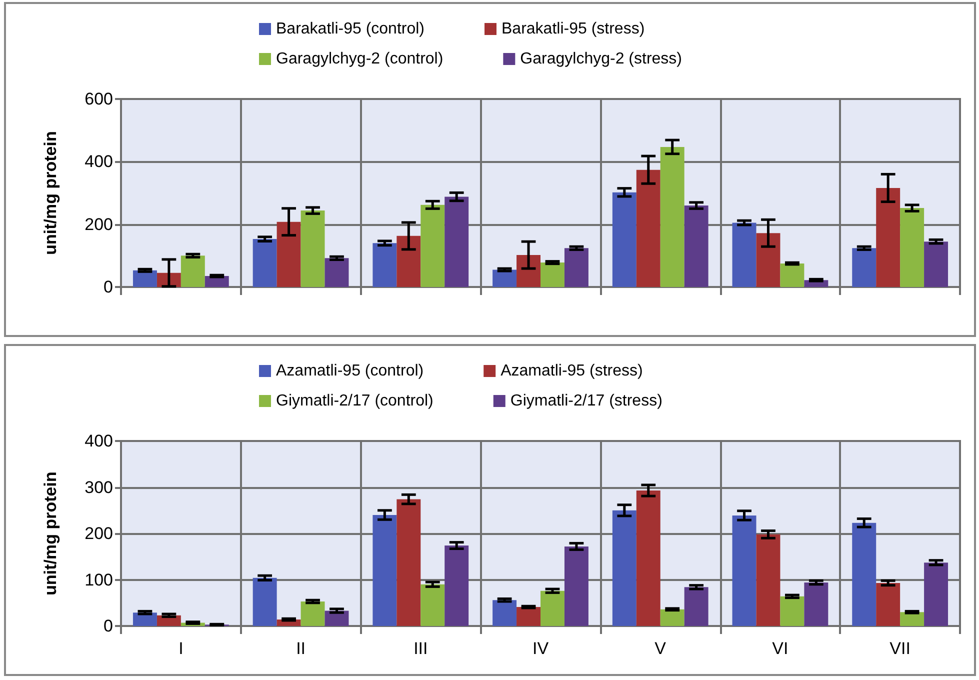 This screenshot has height=680, width=979. Describe the element at coordinates (355, 401) in the screenshot. I see `legend-label: Giymatli-2/17 (control)` at that location.